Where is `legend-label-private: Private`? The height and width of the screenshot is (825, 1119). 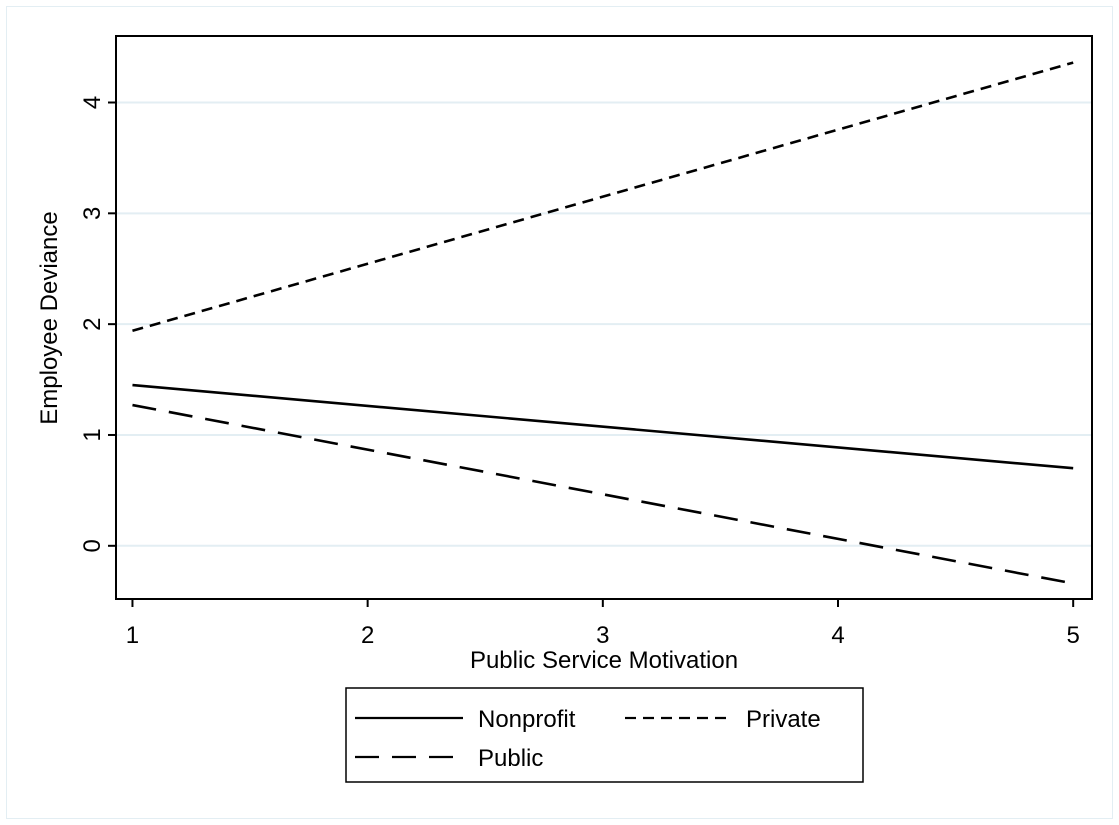 legend-label-private: Private is located at coordinates (783, 719).